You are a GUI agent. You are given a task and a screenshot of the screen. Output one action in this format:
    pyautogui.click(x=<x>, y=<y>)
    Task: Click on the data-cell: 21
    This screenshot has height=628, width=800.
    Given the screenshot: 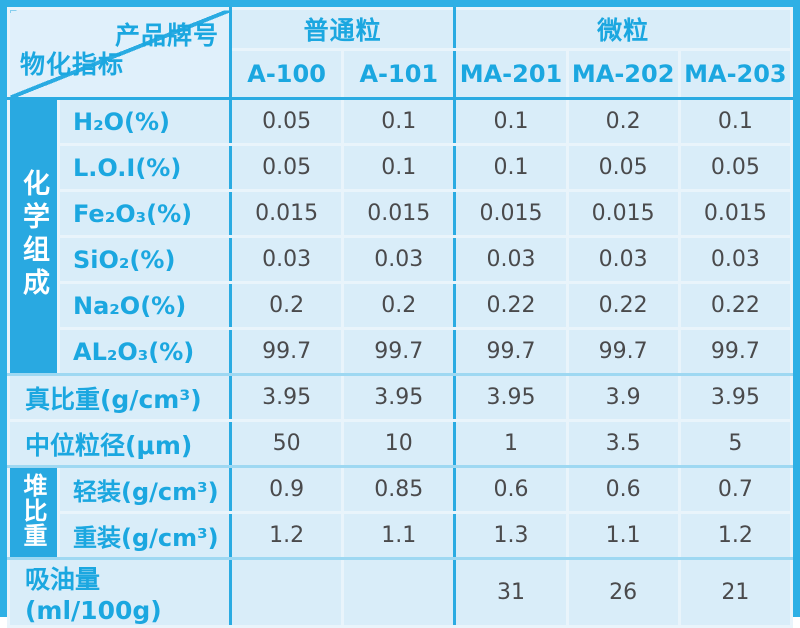 What is the action you would take?
    pyautogui.click(x=735, y=592)
    